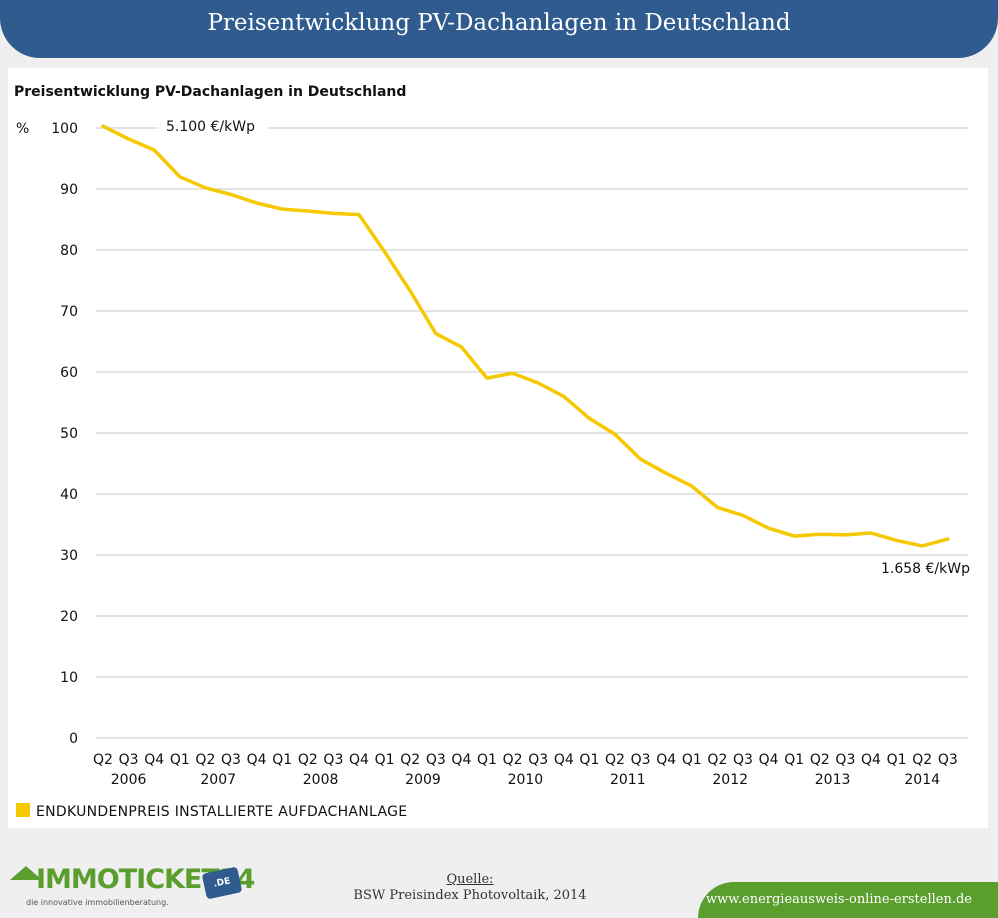 This screenshot has width=998, height=918. I want to click on year-label: 2007, so click(218, 780).